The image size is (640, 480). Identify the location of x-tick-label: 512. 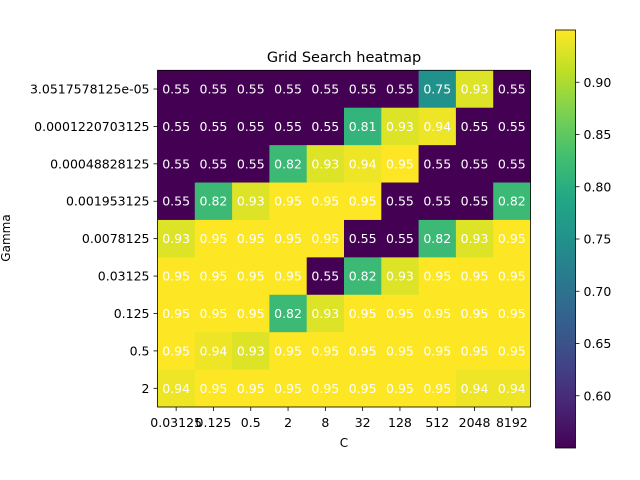
(437, 422).